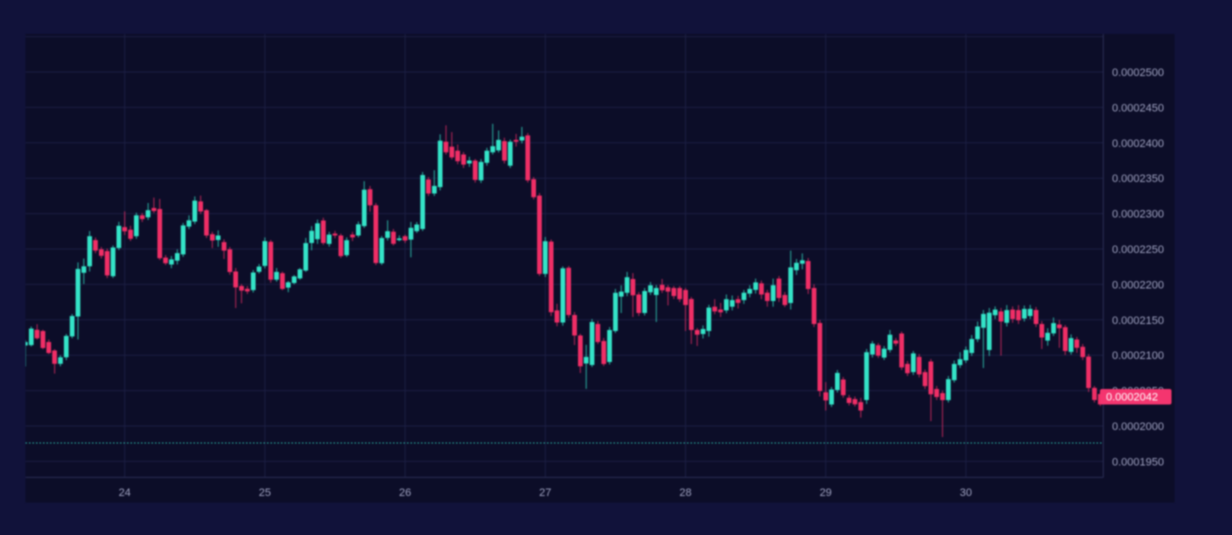 The image size is (1232, 535). What do you see at coordinates (685, 493) in the screenshot?
I see `svg-text: 28` at bounding box center [685, 493].